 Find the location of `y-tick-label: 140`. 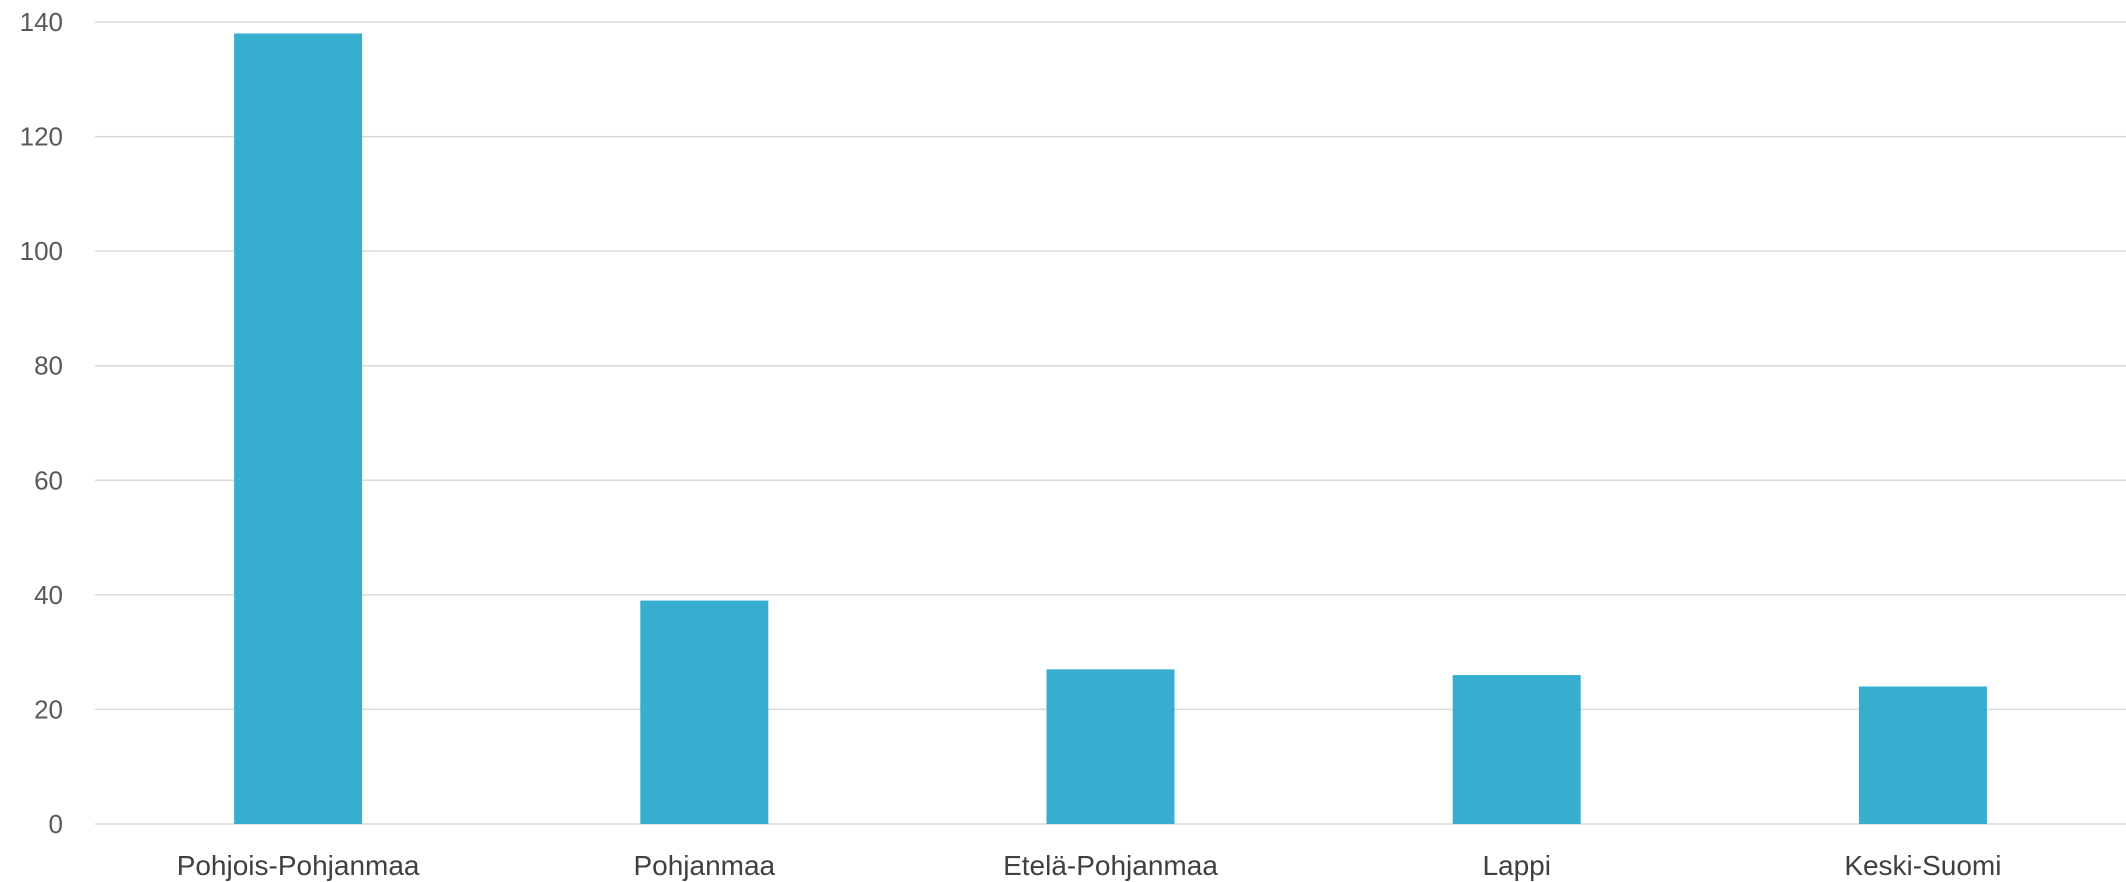

y-tick-label: 140 is located at coordinates (41, 22).